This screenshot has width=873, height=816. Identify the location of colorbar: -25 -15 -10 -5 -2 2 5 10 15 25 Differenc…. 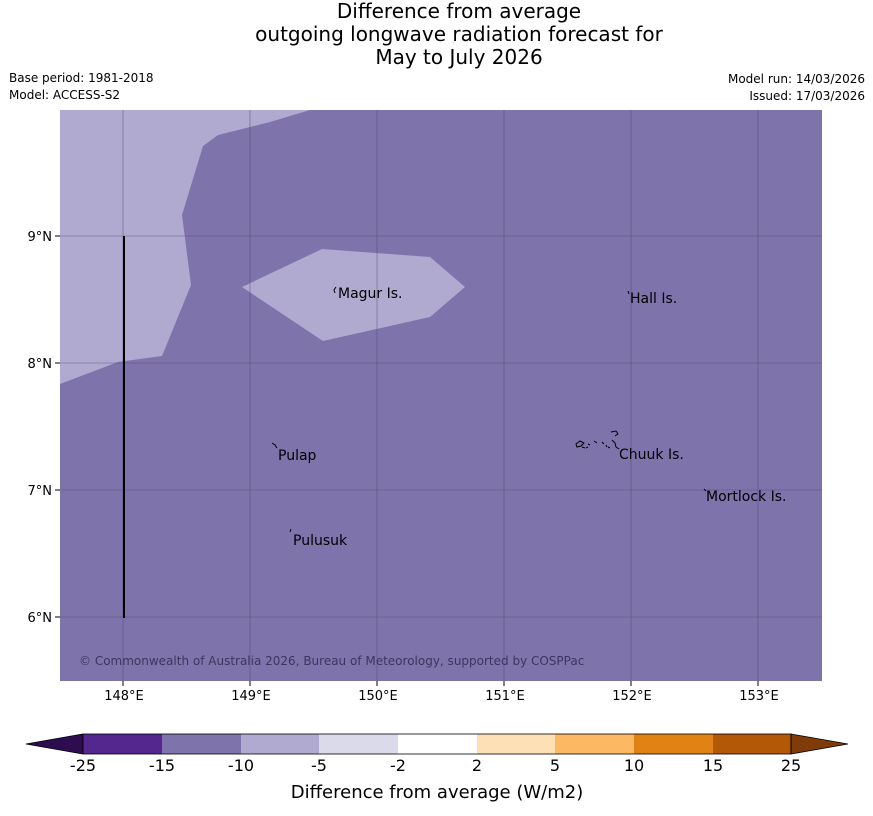
(437, 768).